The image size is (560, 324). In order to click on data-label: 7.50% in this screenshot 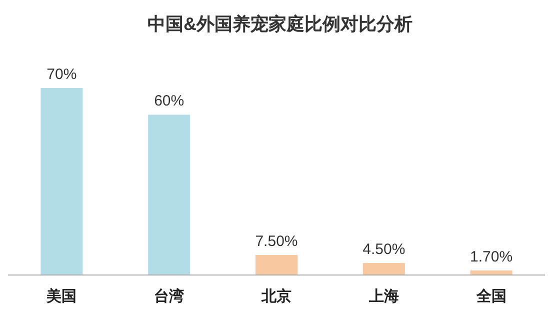, I will do `click(276, 241)`.